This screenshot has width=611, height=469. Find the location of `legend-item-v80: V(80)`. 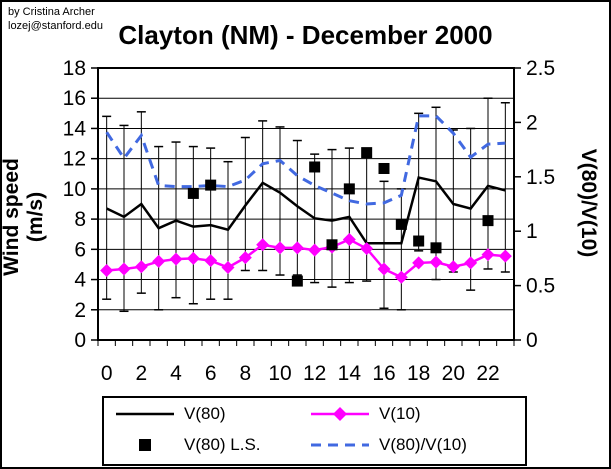

legend-item-v80: V(80) is located at coordinates (170, 414).